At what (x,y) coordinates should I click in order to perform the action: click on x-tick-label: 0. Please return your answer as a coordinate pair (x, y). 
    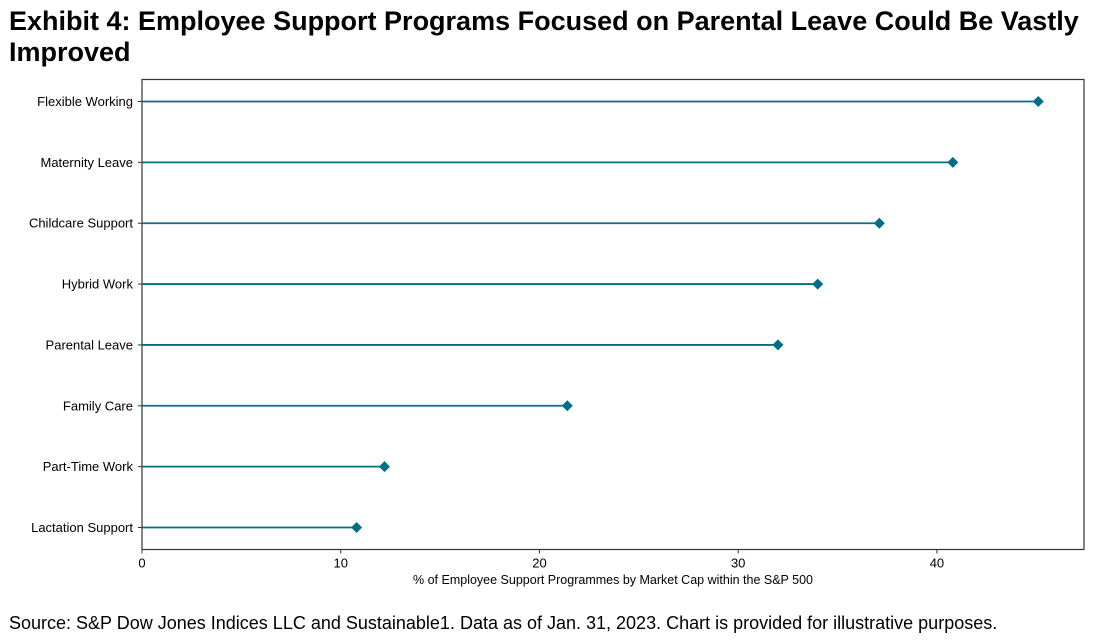
    Looking at the image, I should click on (141, 563).